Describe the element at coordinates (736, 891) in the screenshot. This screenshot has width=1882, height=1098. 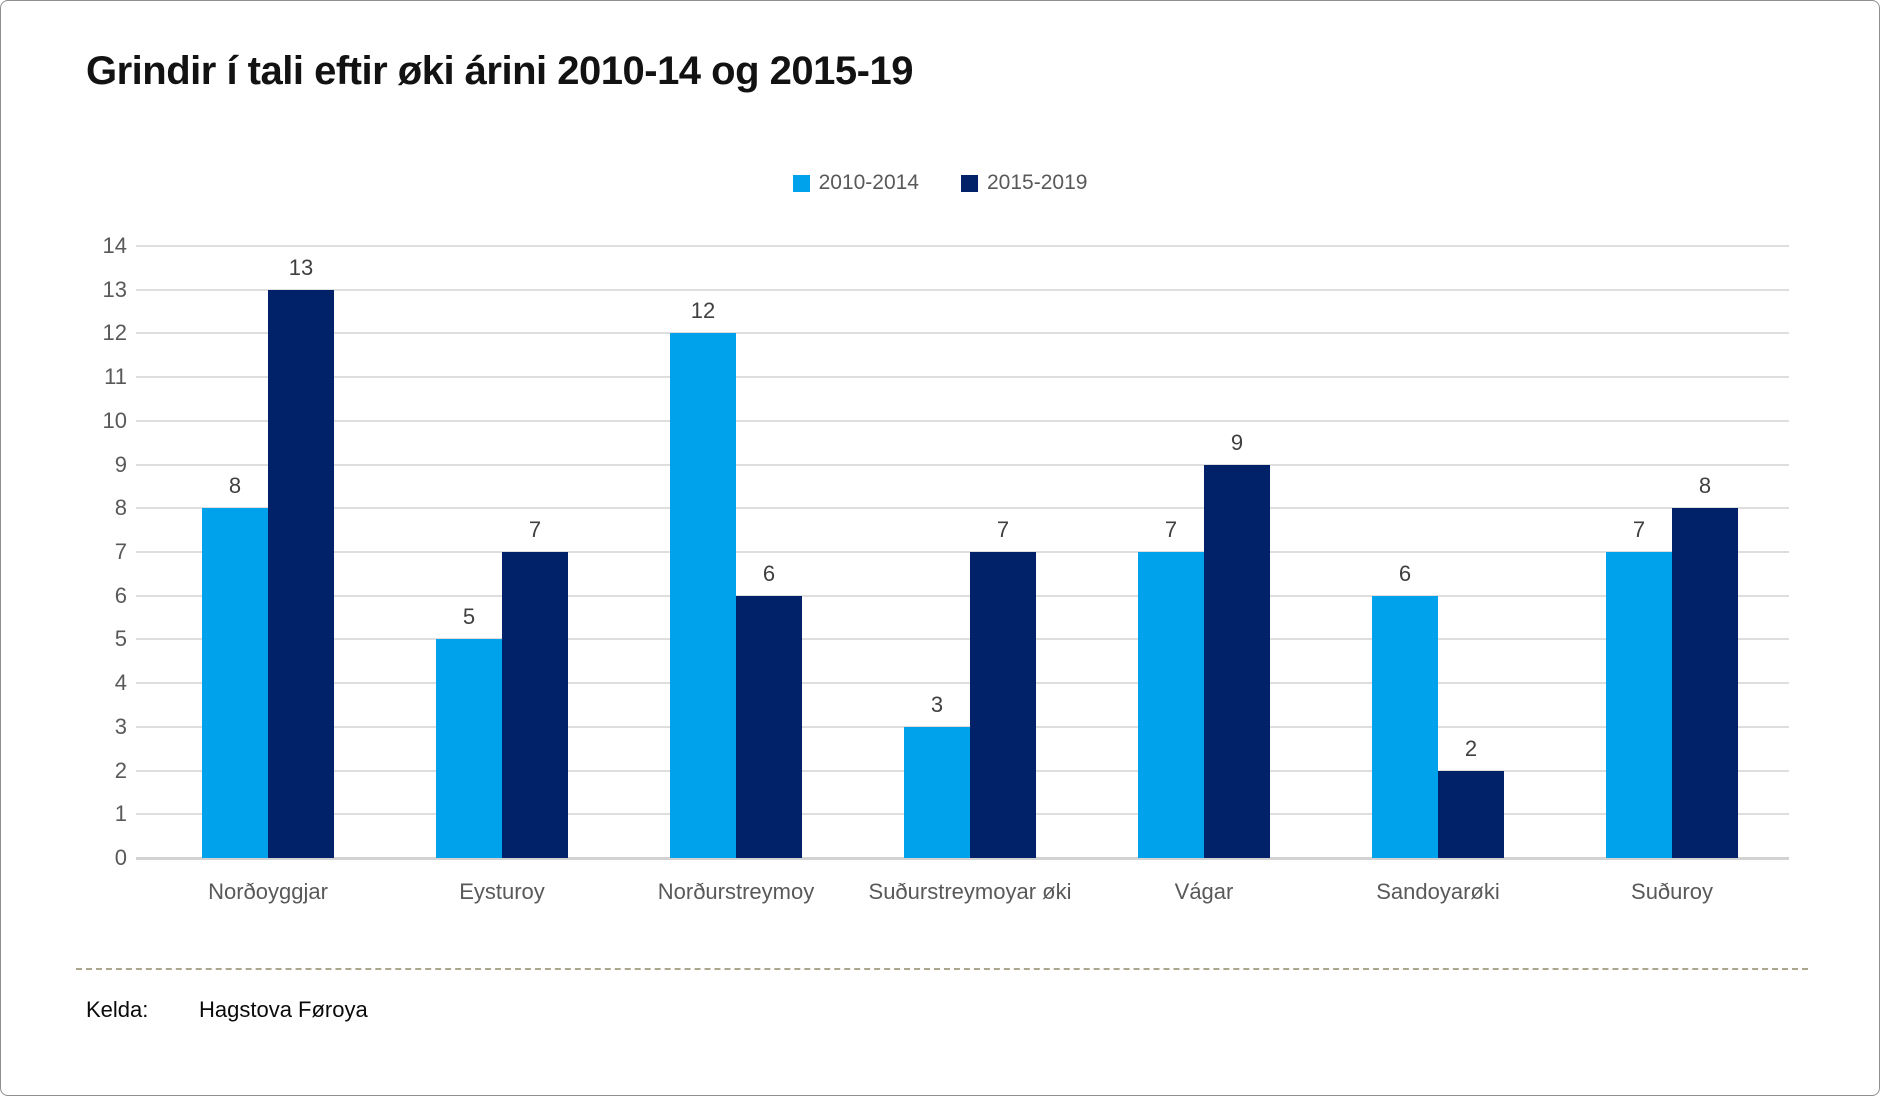
I see `x-axis-category-label: Norðurstreymoy` at that location.